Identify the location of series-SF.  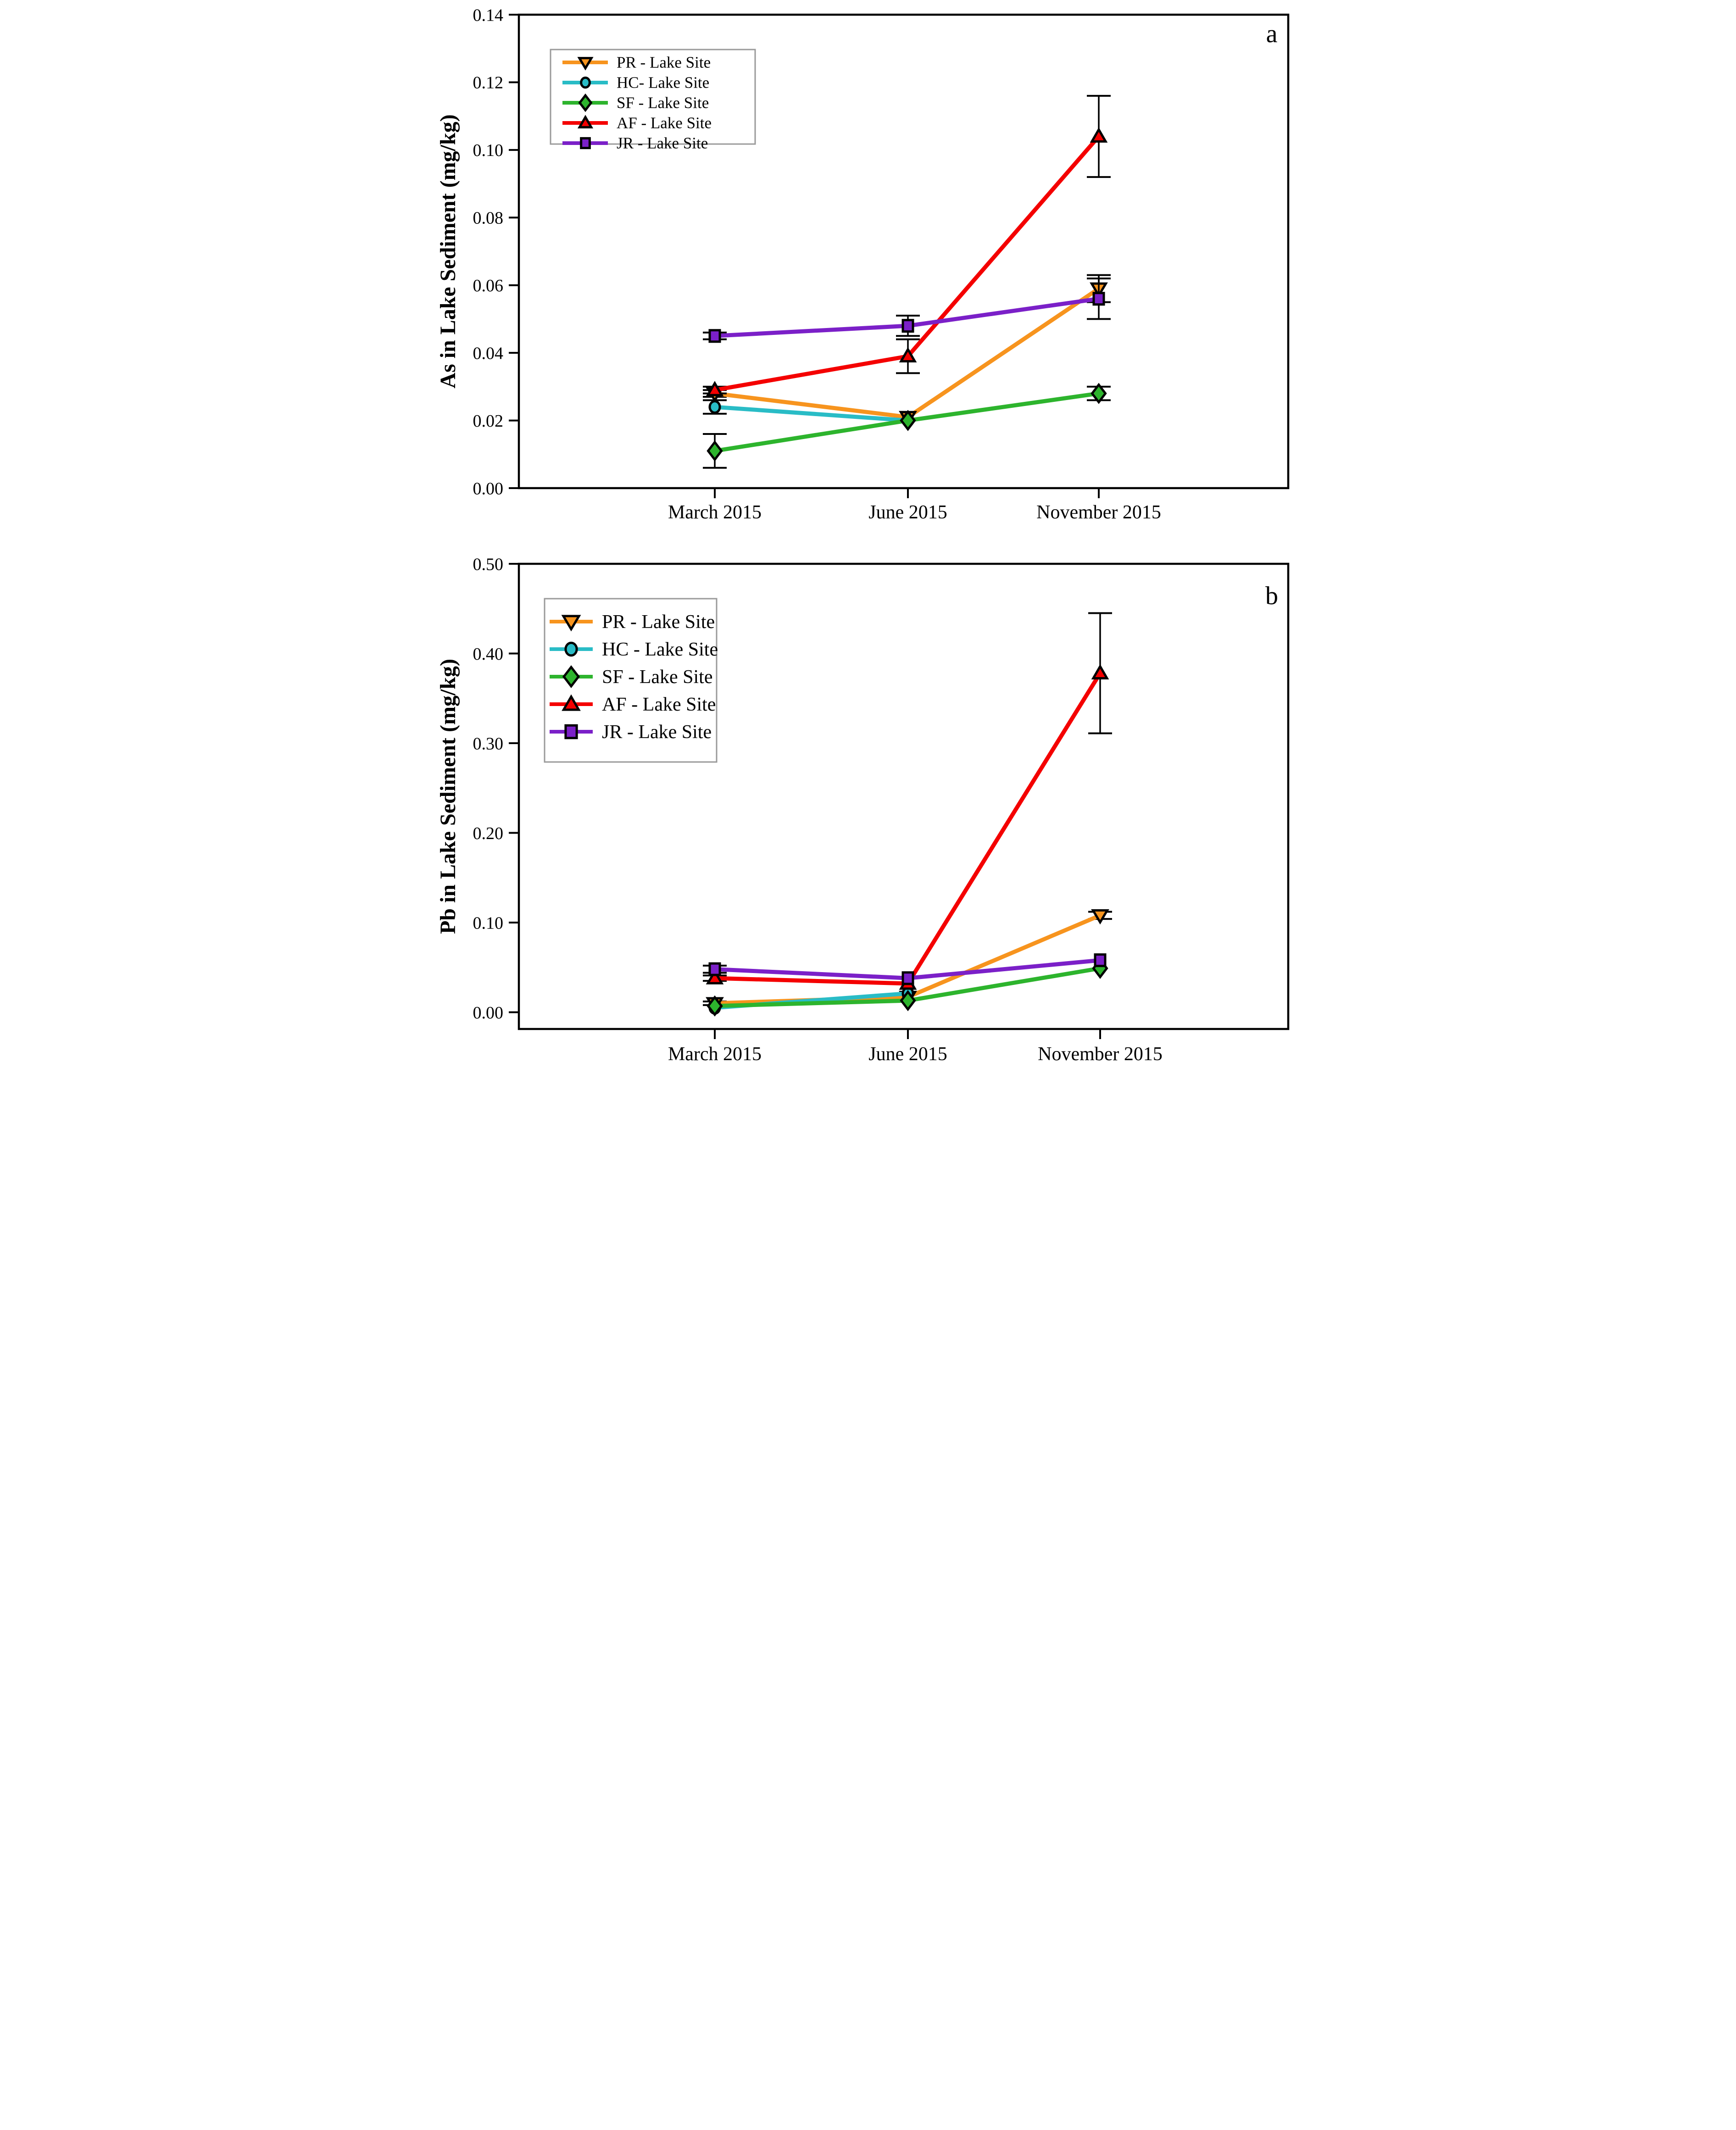
(907, 426).